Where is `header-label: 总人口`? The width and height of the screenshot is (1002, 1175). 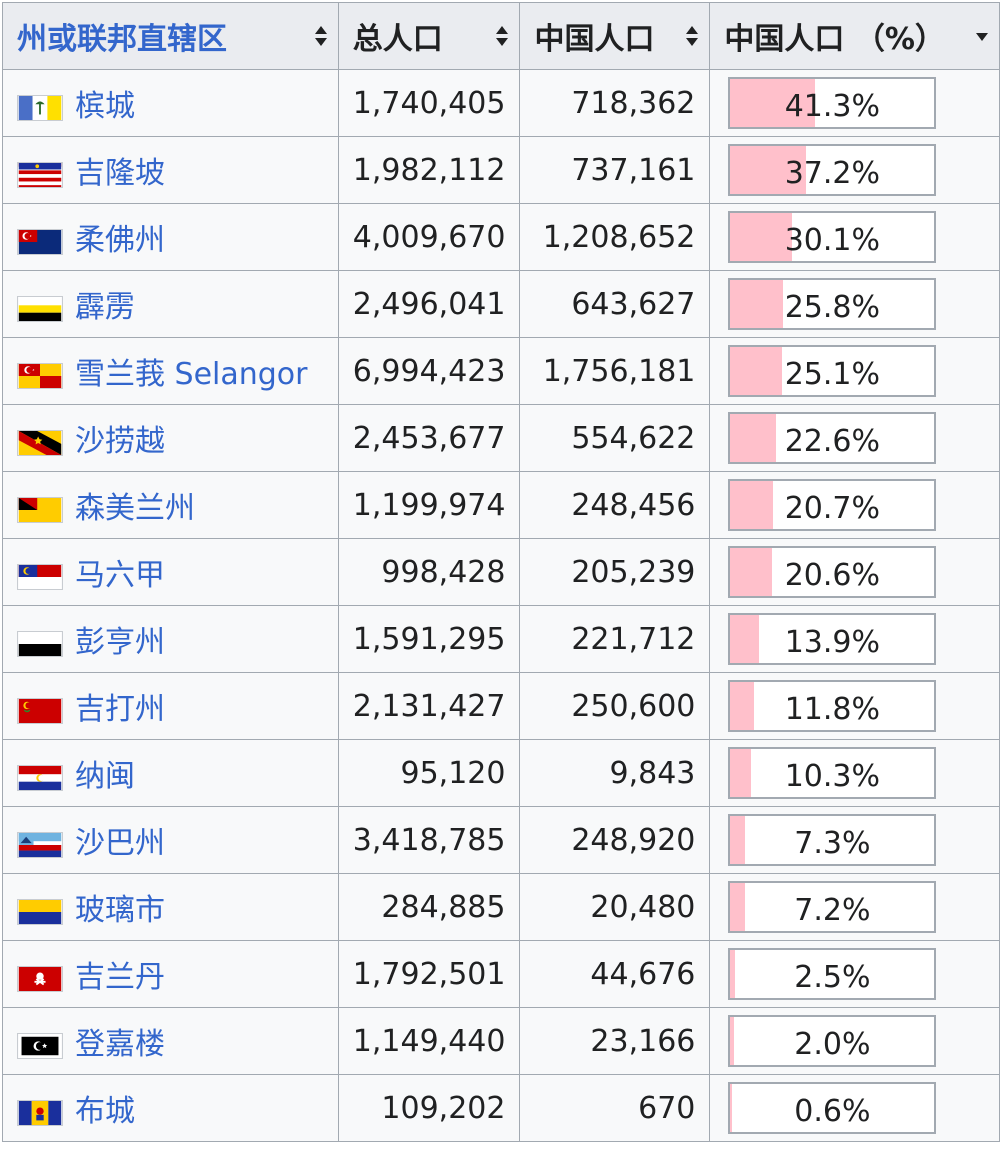
header-label: 总人口 is located at coordinates (397, 39).